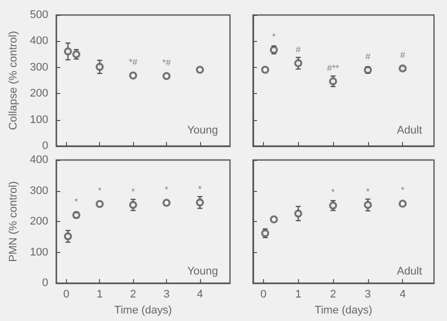  Describe the element at coordinates (39, 15) in the screenshot. I see `y-tick-label: 500` at that location.